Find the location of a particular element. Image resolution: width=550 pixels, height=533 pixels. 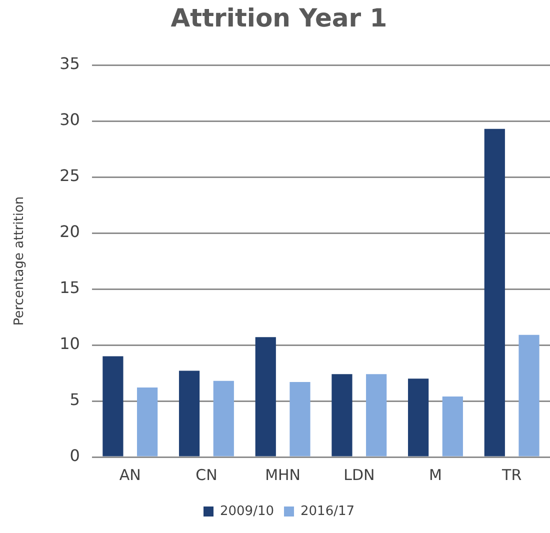

x-tick-label: M is located at coordinates (435, 475).